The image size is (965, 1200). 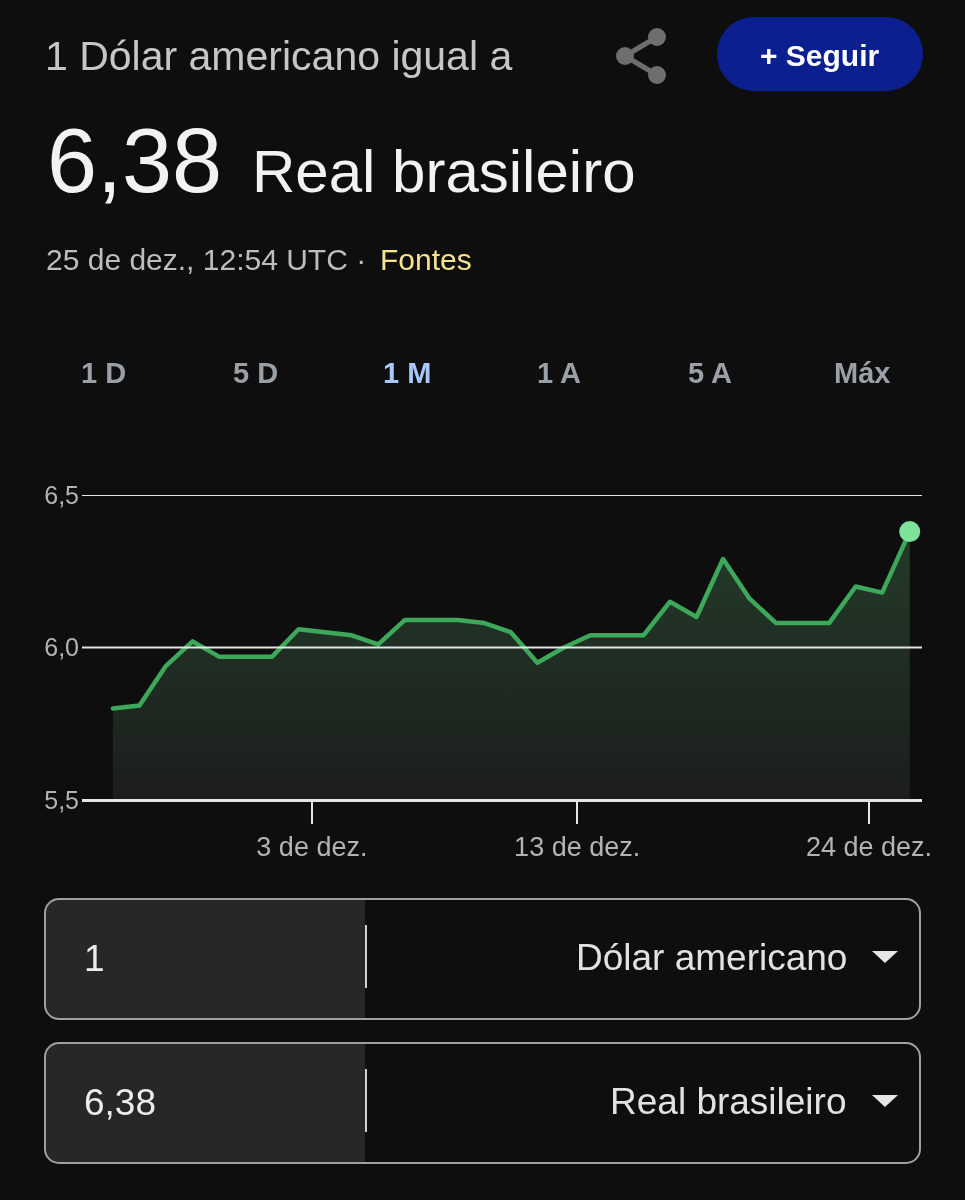 What do you see at coordinates (710, 373) in the screenshot?
I see `text: 5 A` at bounding box center [710, 373].